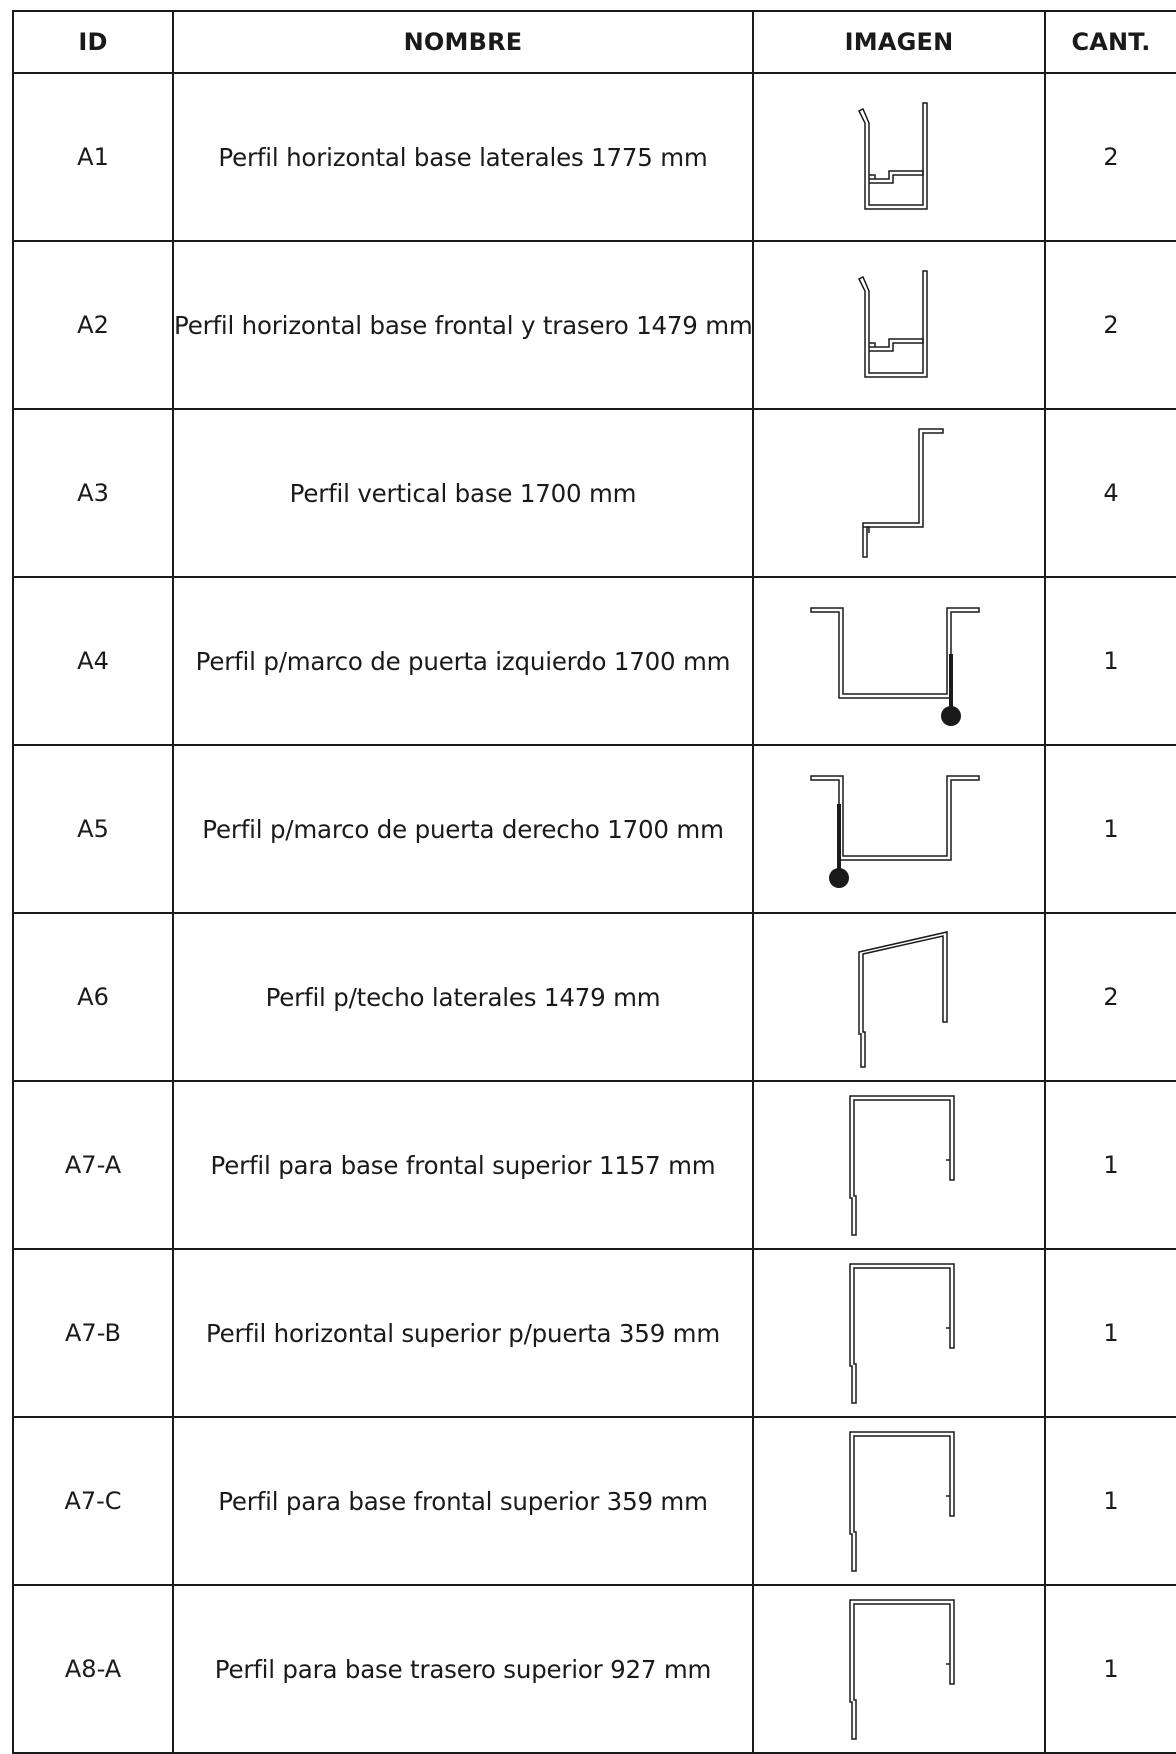 The image size is (1176, 1754). I want to click on table-header-row: ID NOMBRE IMAGEN CANT., so click(594, 42).